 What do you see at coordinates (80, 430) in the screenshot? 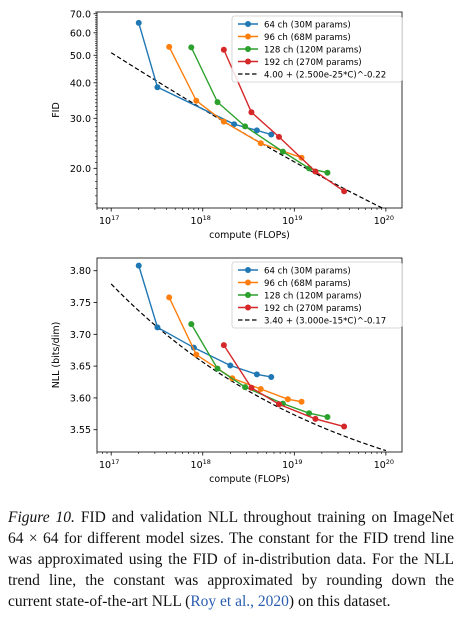
I see `y-tick-label: 3.55` at bounding box center [80, 430].